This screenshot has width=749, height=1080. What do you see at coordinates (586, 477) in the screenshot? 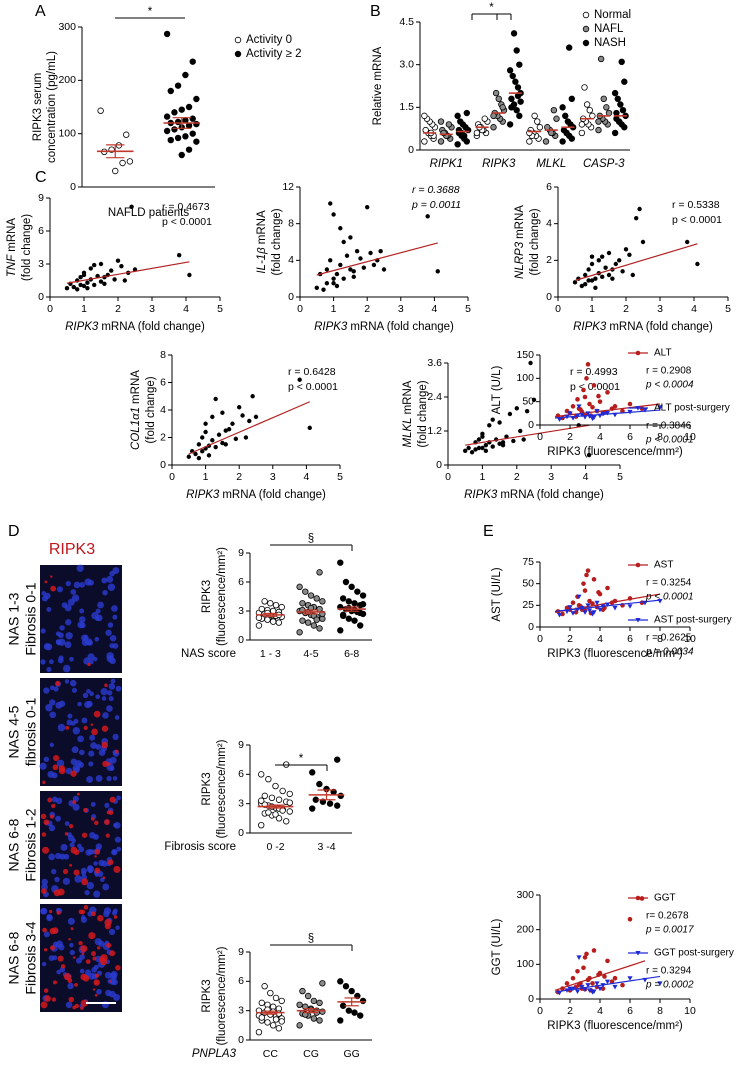
I see `x-tick-label: 4` at bounding box center [586, 477].